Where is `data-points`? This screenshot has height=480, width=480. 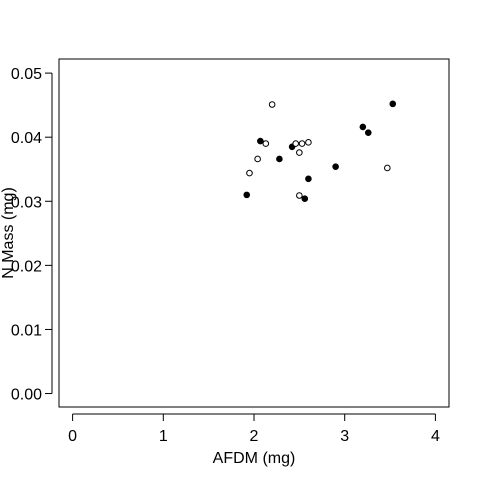 data-points is located at coordinates (320, 151).